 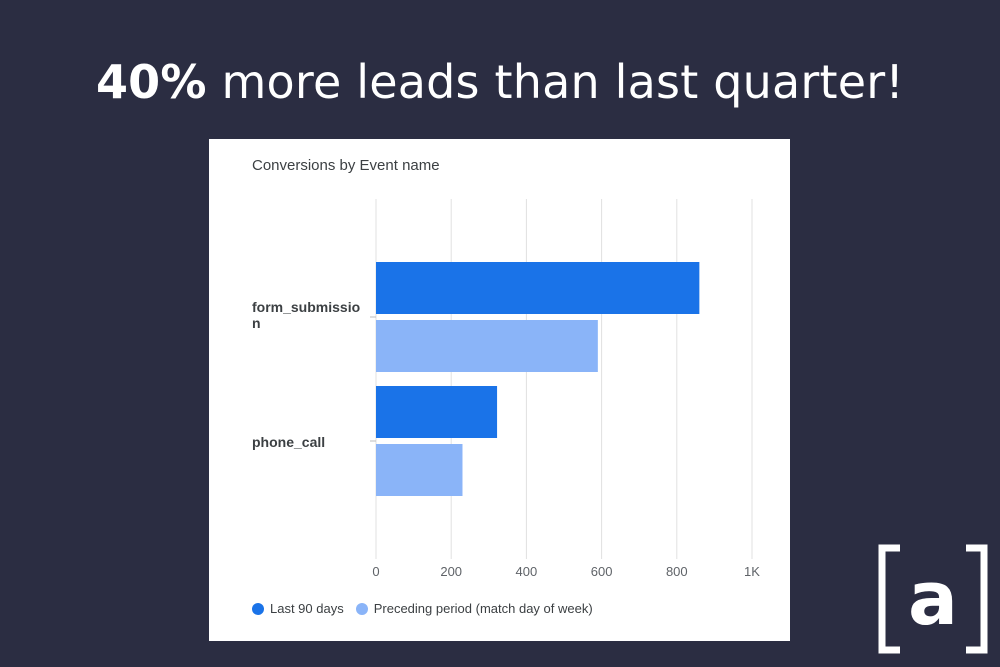 I want to click on chart-title: Conversions by Event name, so click(x=346, y=165).